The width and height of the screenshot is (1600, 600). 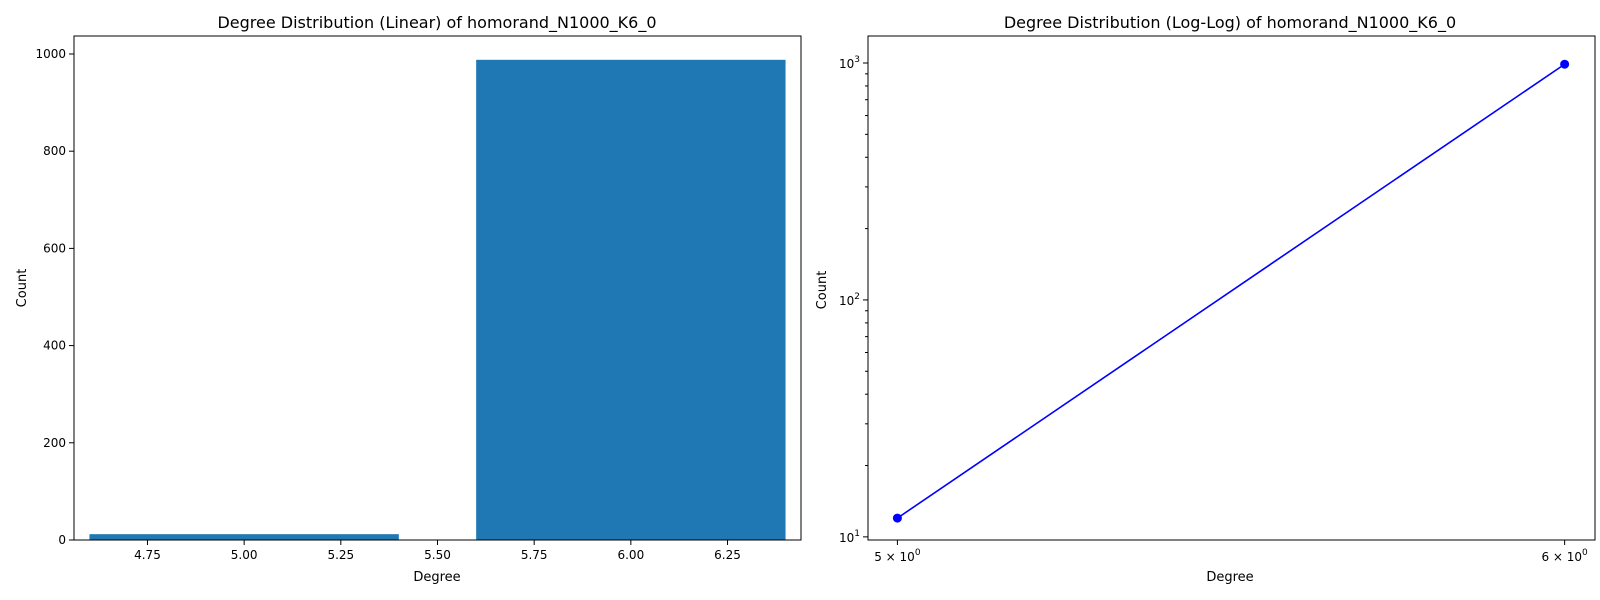 What do you see at coordinates (1231, 552) in the screenshot?
I see `loglog-x-ticks: 5 × 100 6 × 100` at bounding box center [1231, 552].